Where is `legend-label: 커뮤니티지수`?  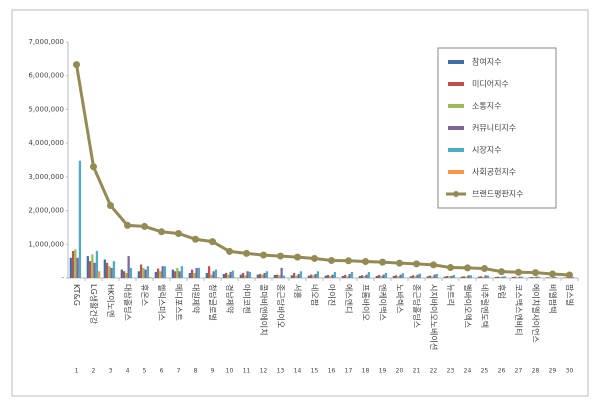
legend-label: 커뮤니티지수 is located at coordinates (494, 128).